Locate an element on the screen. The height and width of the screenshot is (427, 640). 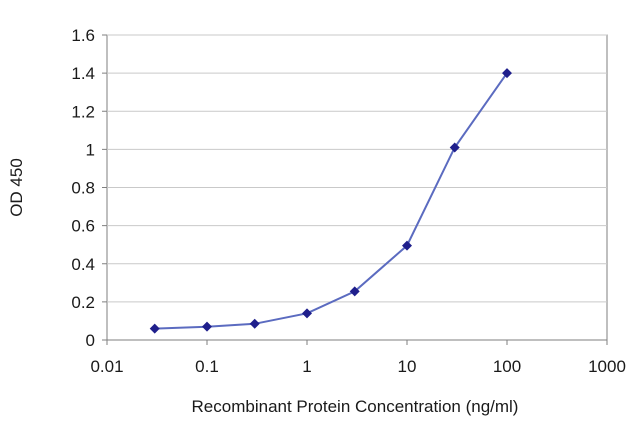
x-tick-label: 1 is located at coordinates (306, 366).